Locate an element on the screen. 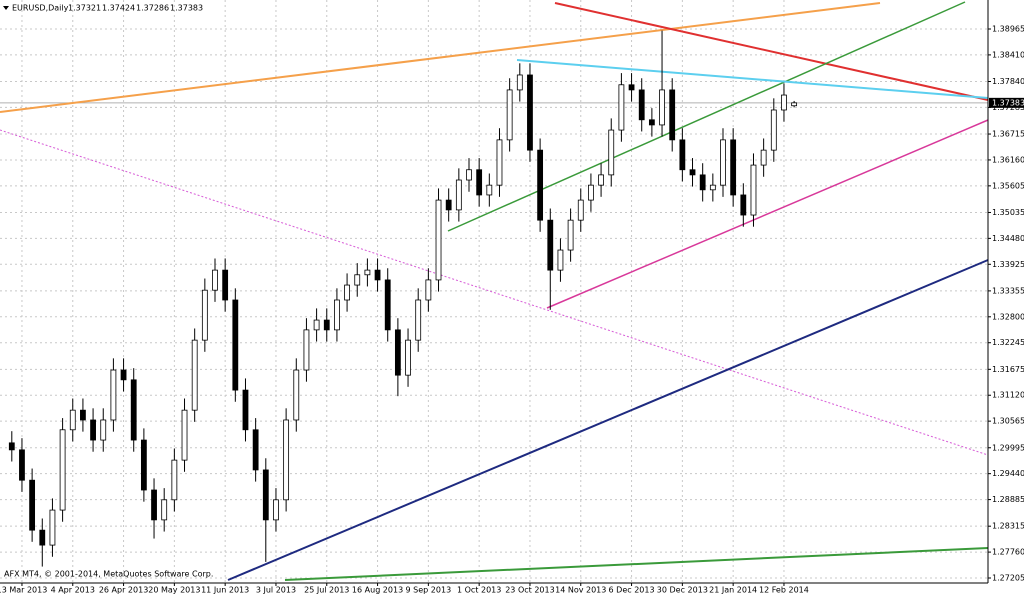 The height and width of the screenshot is (595, 1024). x-tick-label: 6 Dec 2013 is located at coordinates (632, 590).